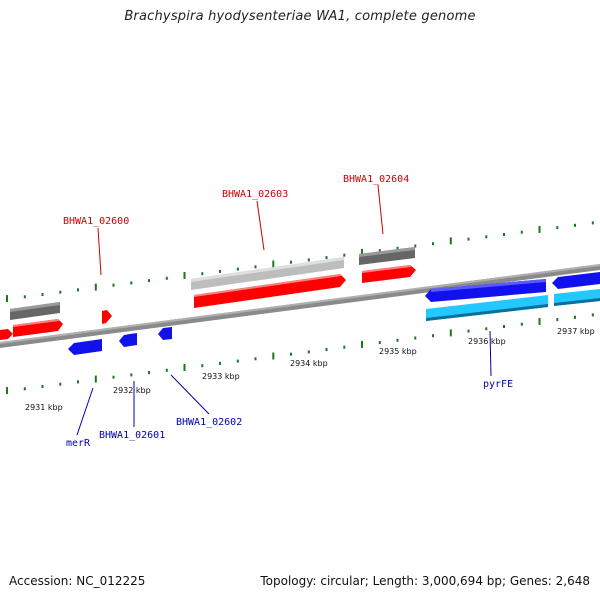 This screenshot has width=600, height=600. I want to click on gene-label-bhwa1-02604: BHWA1_02604, so click(376, 179).